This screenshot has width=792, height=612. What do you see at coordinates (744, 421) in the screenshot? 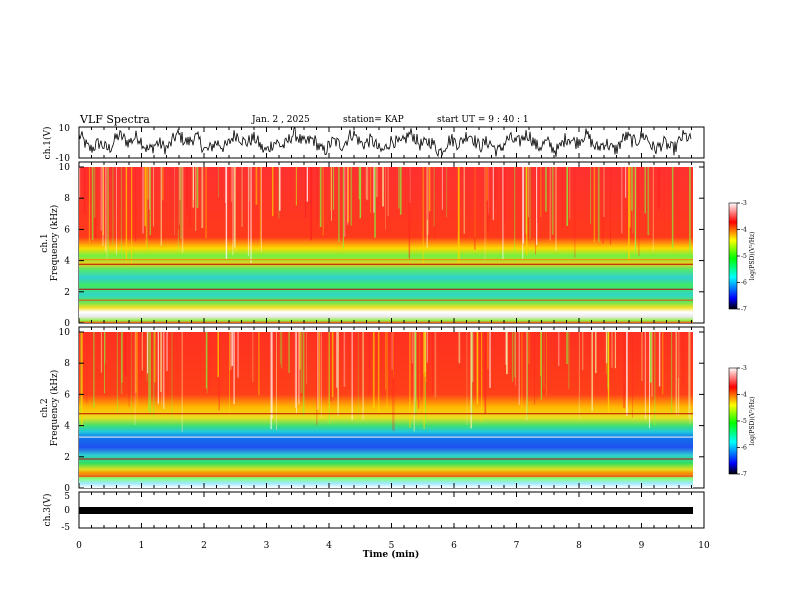
I see `colorbar-tick-label: -5` at bounding box center [744, 421].